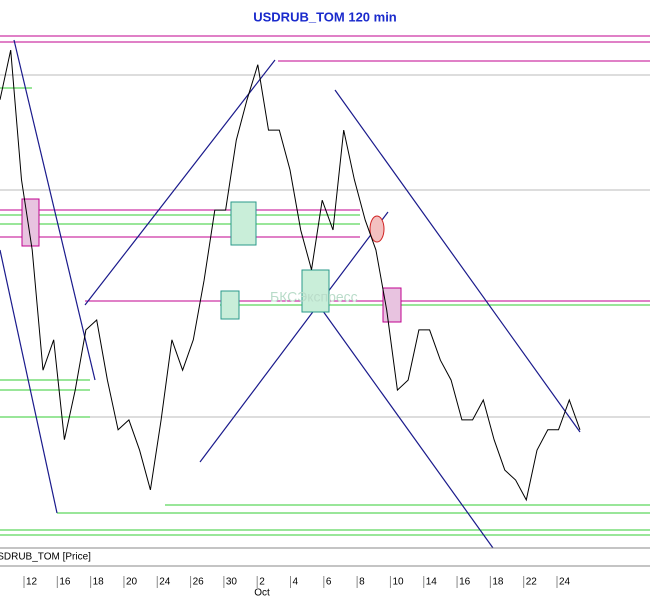 The image size is (650, 600). Describe the element at coordinates (362, 582) in the screenshot. I see `x-tick-label: 8` at that location.